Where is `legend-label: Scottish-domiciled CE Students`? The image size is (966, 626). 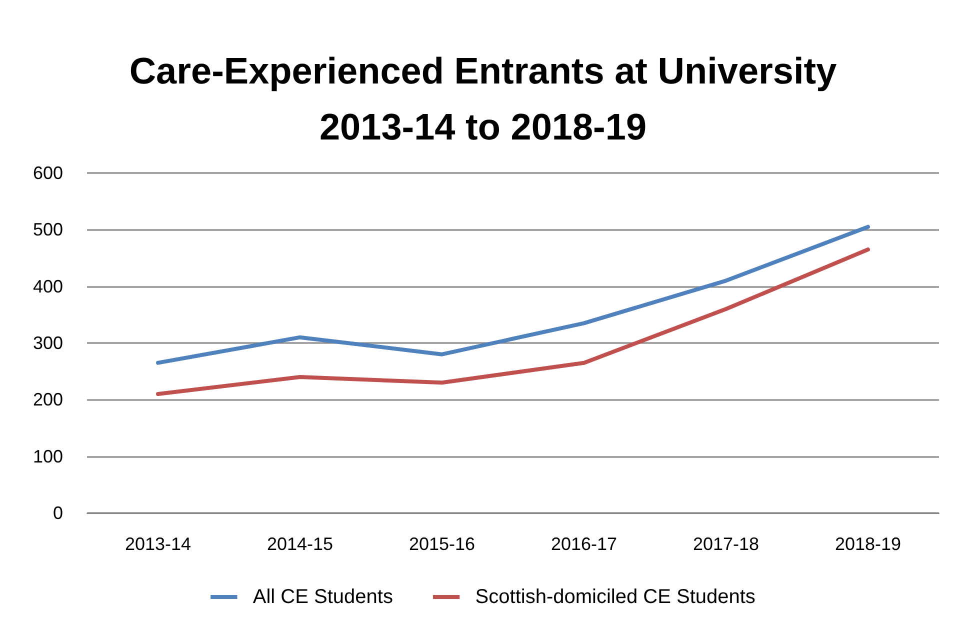
legend-label: Scottish-domiciled CE Students is located at coordinates (615, 597).